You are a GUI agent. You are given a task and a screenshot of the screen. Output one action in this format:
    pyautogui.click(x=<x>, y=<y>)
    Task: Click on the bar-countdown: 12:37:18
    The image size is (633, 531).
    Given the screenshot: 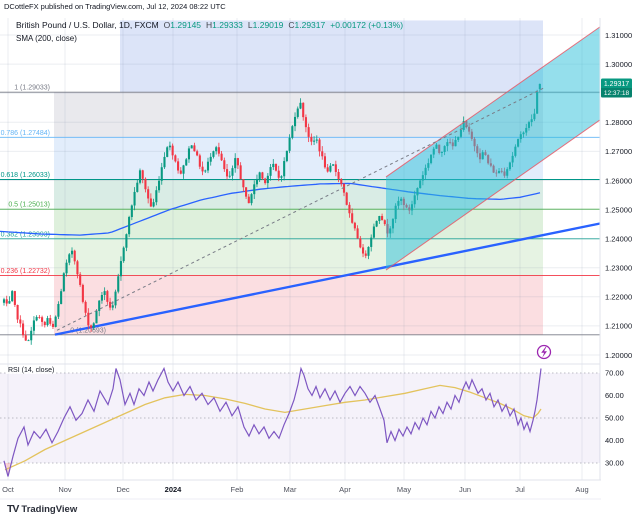 What is the action you would take?
    pyautogui.click(x=617, y=93)
    